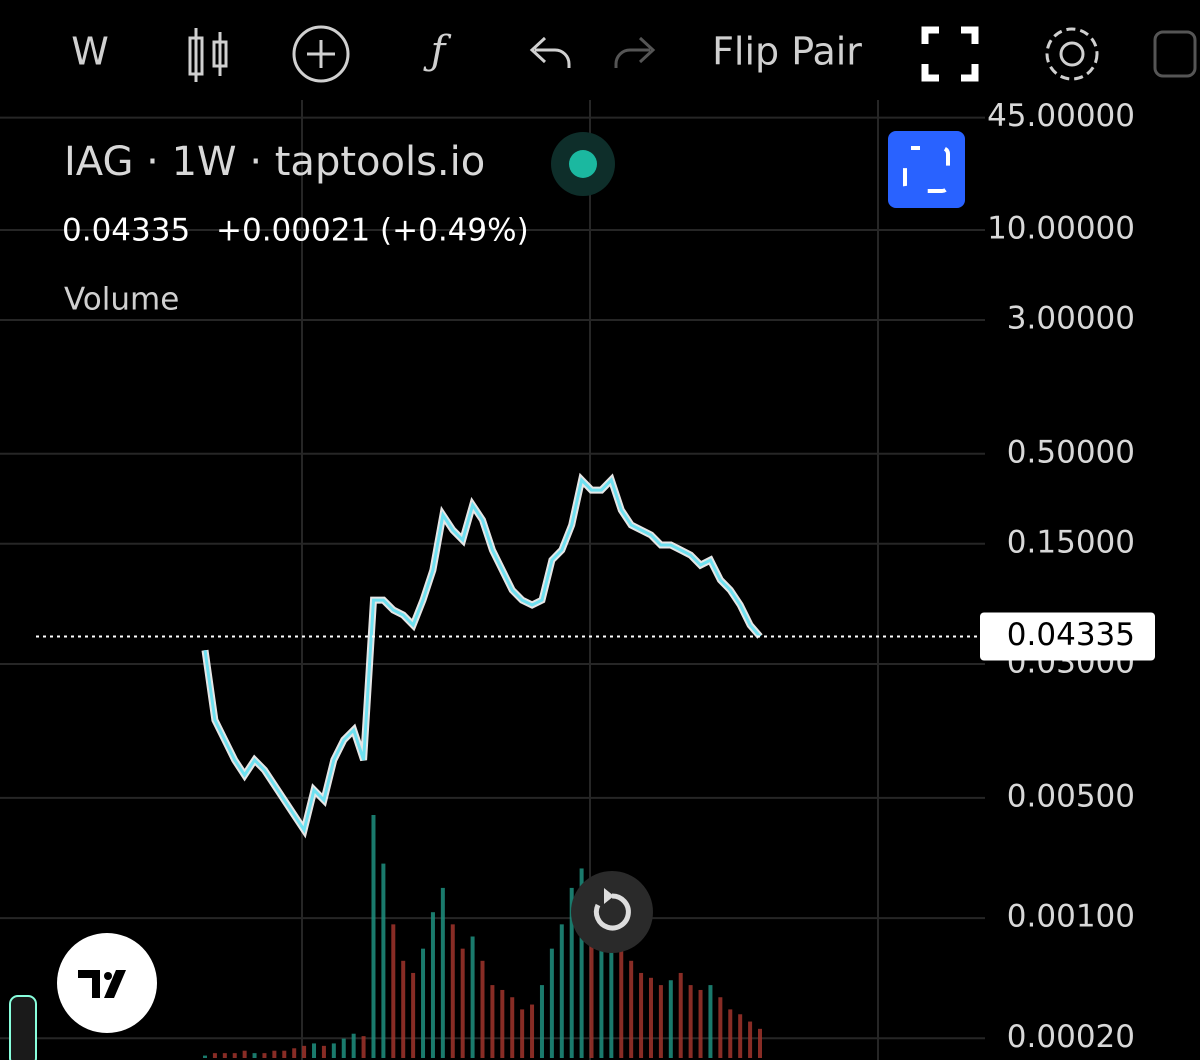 This screenshot has width=1200, height=1060. I want to click on expand-icon, so click(926, 169).